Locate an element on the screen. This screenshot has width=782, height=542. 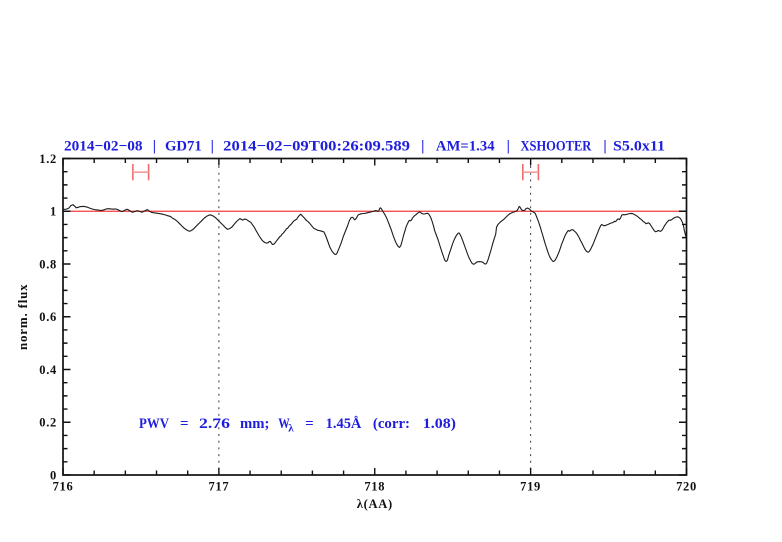
svg-text: 2.76 is located at coordinates (215, 424).